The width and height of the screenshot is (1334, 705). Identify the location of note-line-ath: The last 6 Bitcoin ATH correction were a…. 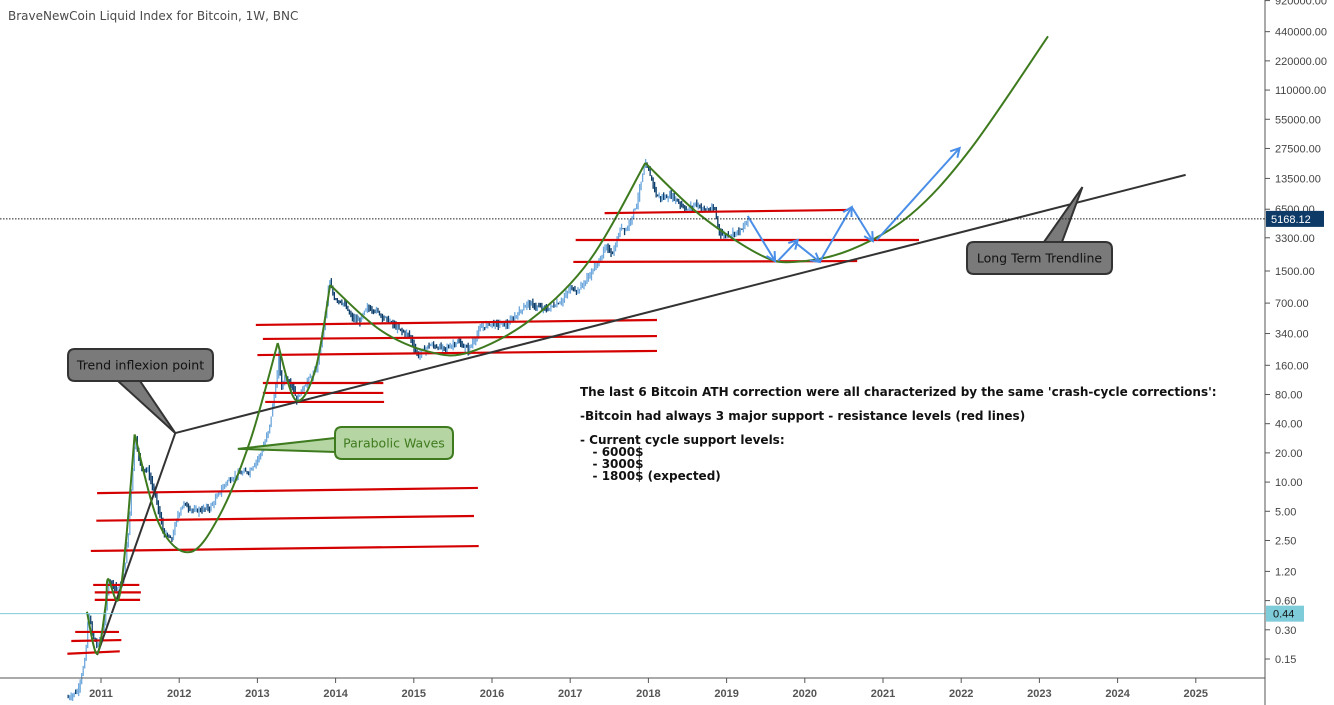
(898, 392).